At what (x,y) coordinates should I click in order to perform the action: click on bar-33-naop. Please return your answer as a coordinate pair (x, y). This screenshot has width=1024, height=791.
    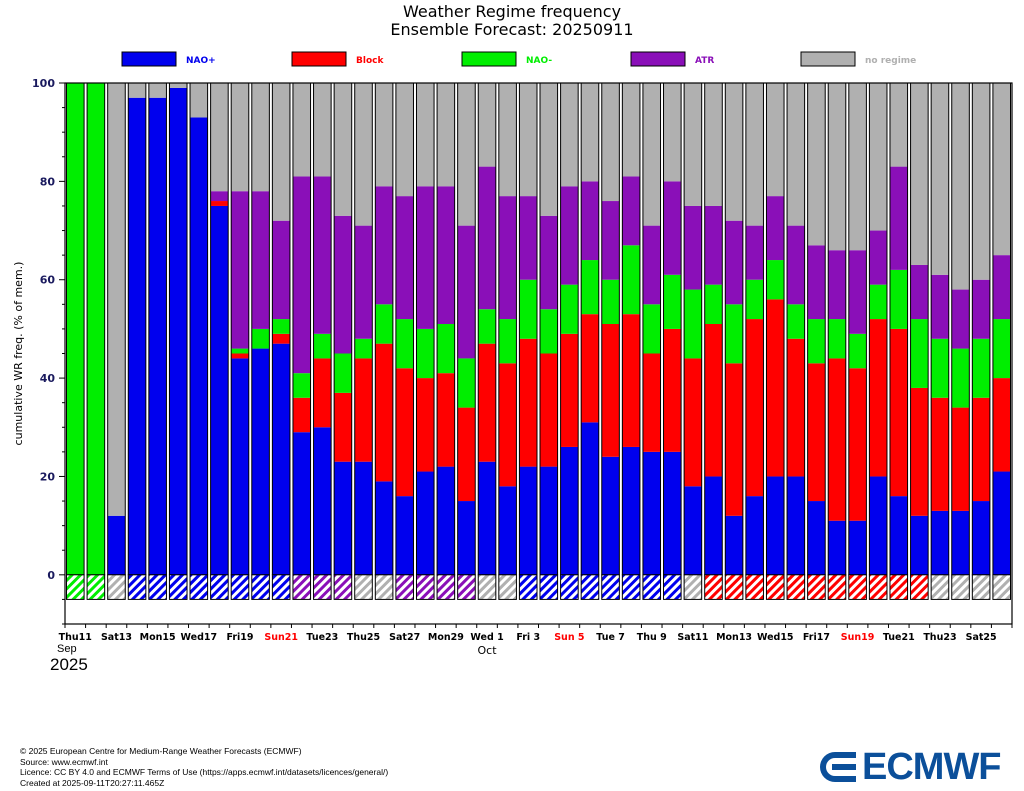
    Looking at the image, I should click on (754, 535).